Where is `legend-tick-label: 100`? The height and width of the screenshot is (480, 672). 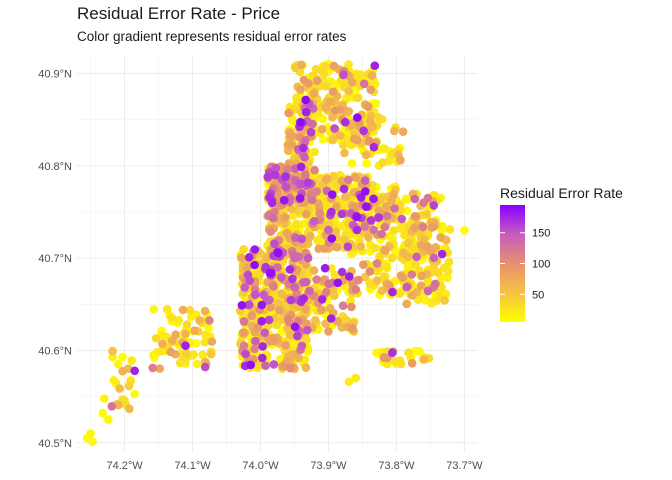
legend-tick-label: 100 is located at coordinates (541, 265).